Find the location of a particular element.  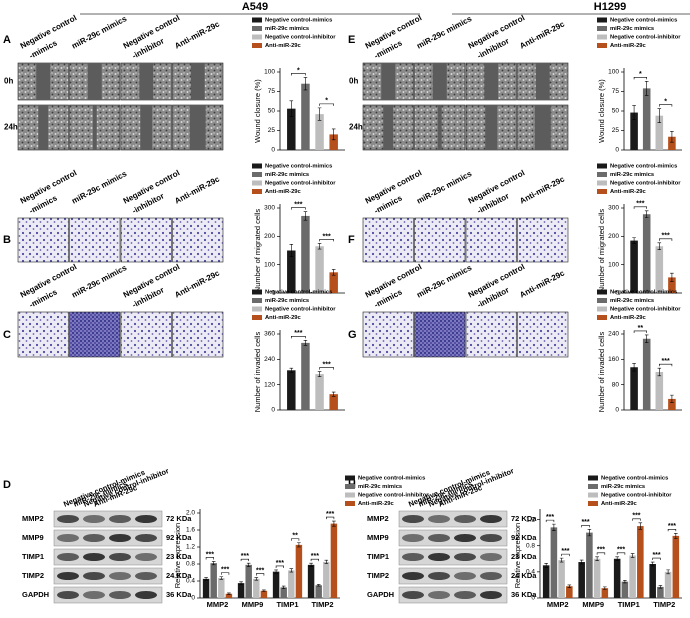

y-tick-label: 0.4 is located at coordinates (530, 572).